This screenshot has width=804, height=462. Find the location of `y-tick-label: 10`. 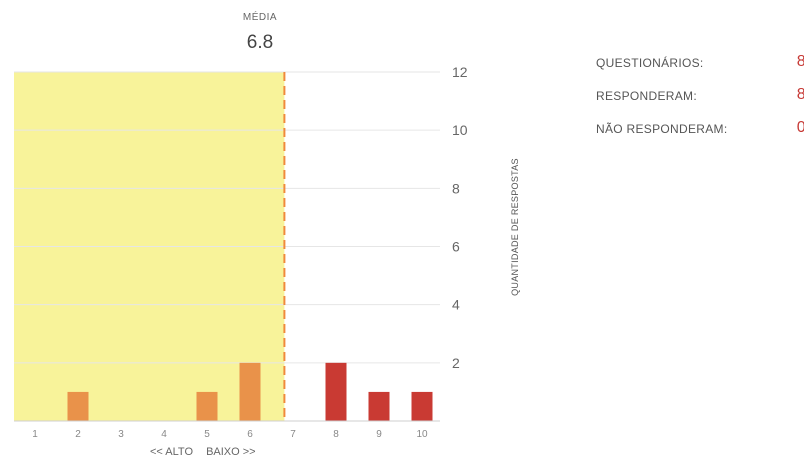

y-tick-label: 10 is located at coordinates (460, 130).